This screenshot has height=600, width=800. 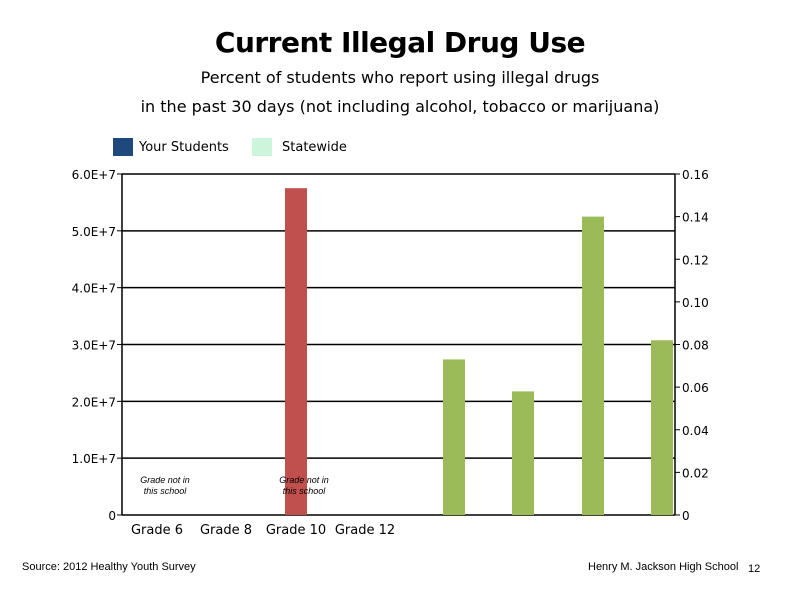 I want to click on right-axis-tick-label: 0.16, so click(x=695, y=175).